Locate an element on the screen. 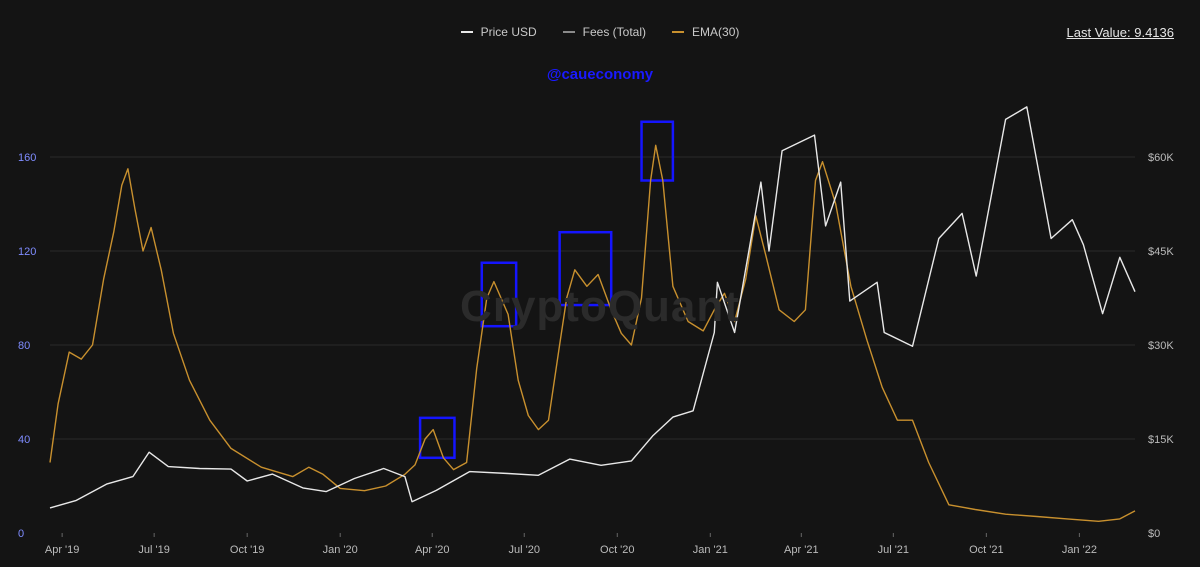  right-tick-label-1: $15K is located at coordinates (1161, 440).